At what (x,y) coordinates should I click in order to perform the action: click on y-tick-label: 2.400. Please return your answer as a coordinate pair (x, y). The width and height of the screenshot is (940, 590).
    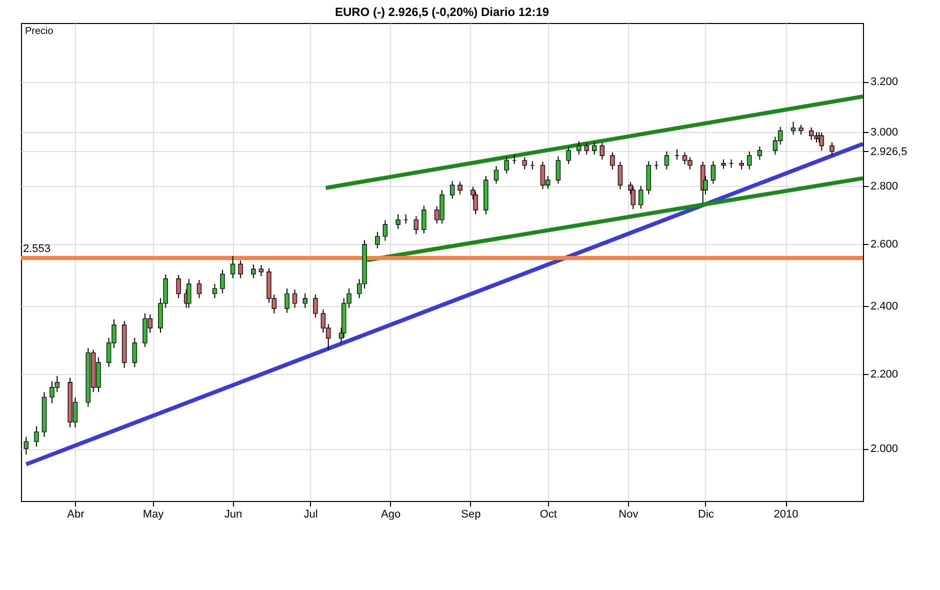
    Looking at the image, I should click on (884, 306).